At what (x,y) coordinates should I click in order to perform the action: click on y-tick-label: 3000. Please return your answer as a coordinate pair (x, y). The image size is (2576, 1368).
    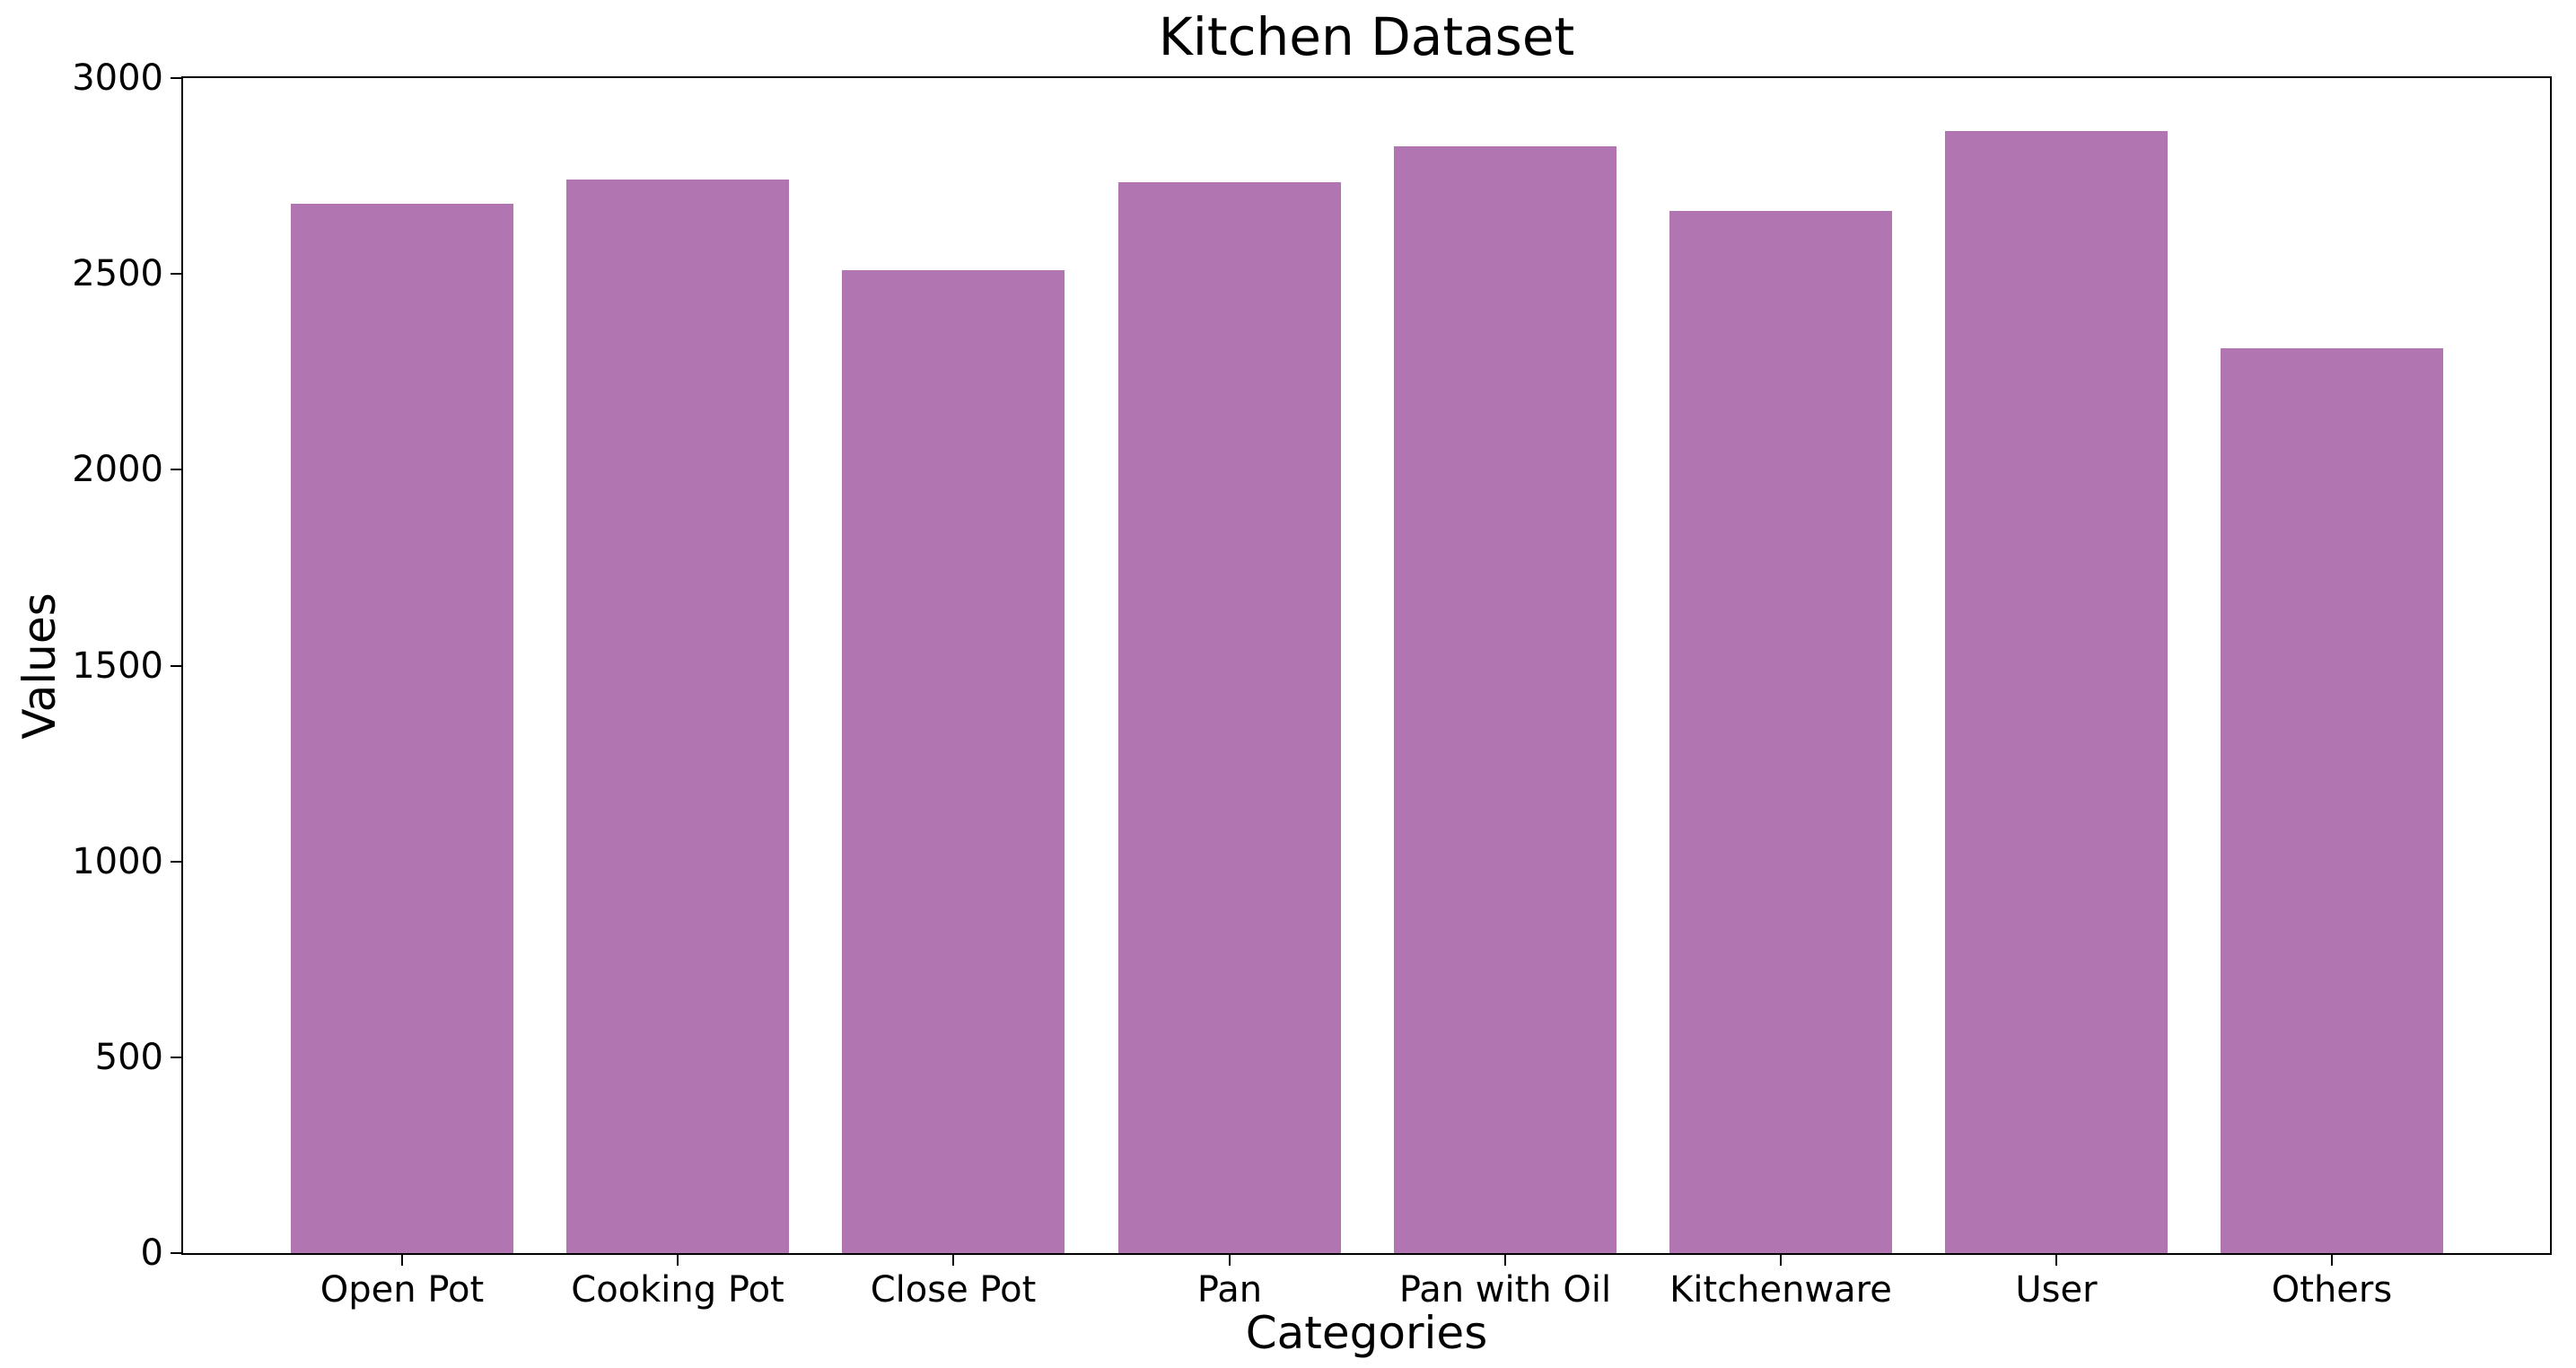
    Looking at the image, I should click on (117, 78).